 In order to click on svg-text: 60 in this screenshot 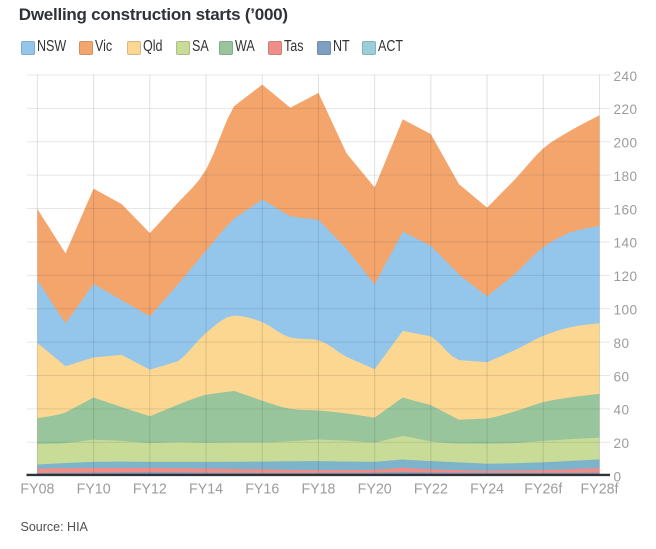, I will do `click(622, 376)`.